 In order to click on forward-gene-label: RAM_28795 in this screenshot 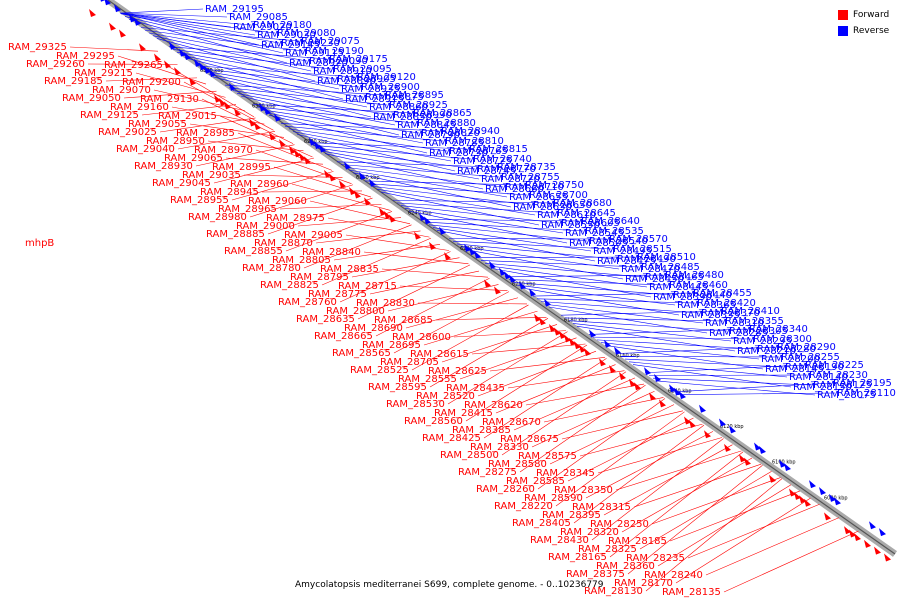, I will do `click(319, 277)`.